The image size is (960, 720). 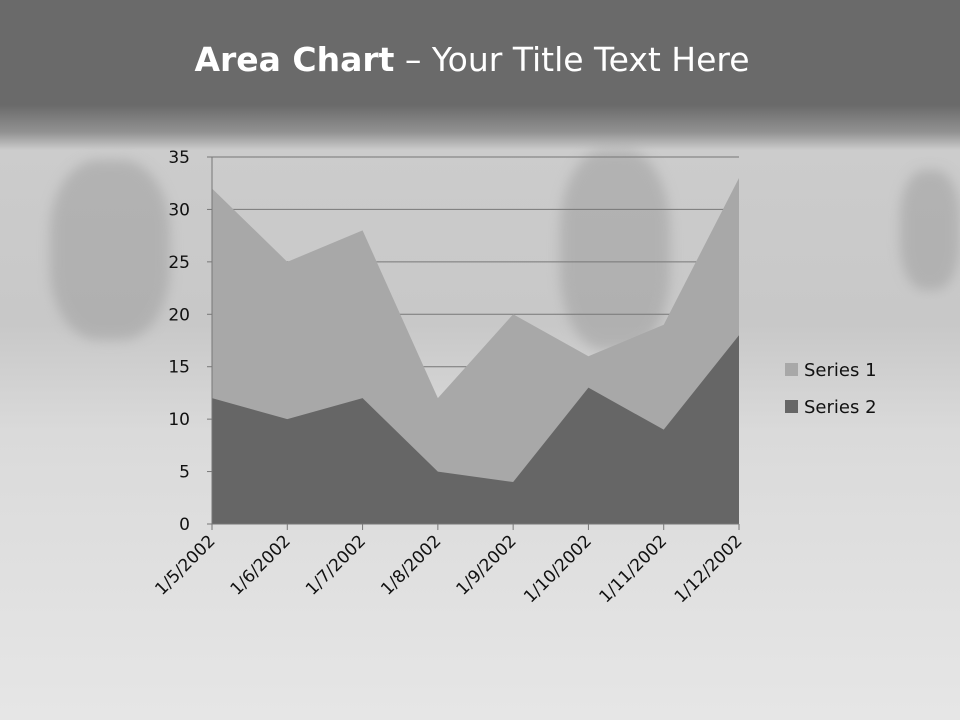 I want to click on y-tick-label: 35, so click(x=179, y=158).